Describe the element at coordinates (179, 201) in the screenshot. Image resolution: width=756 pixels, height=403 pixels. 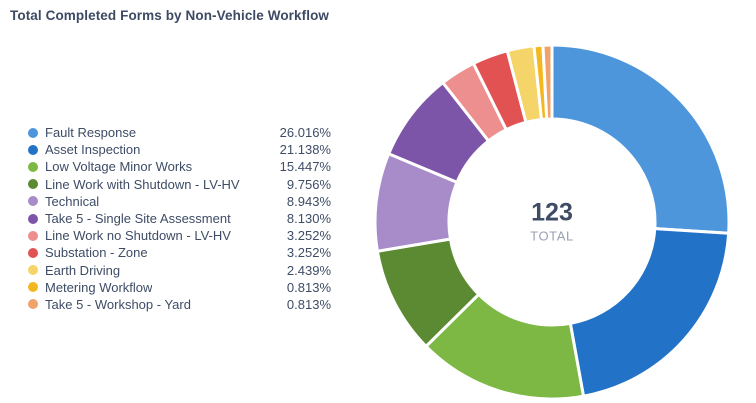
I see `legend-item-4: Technical 8.943%` at that location.